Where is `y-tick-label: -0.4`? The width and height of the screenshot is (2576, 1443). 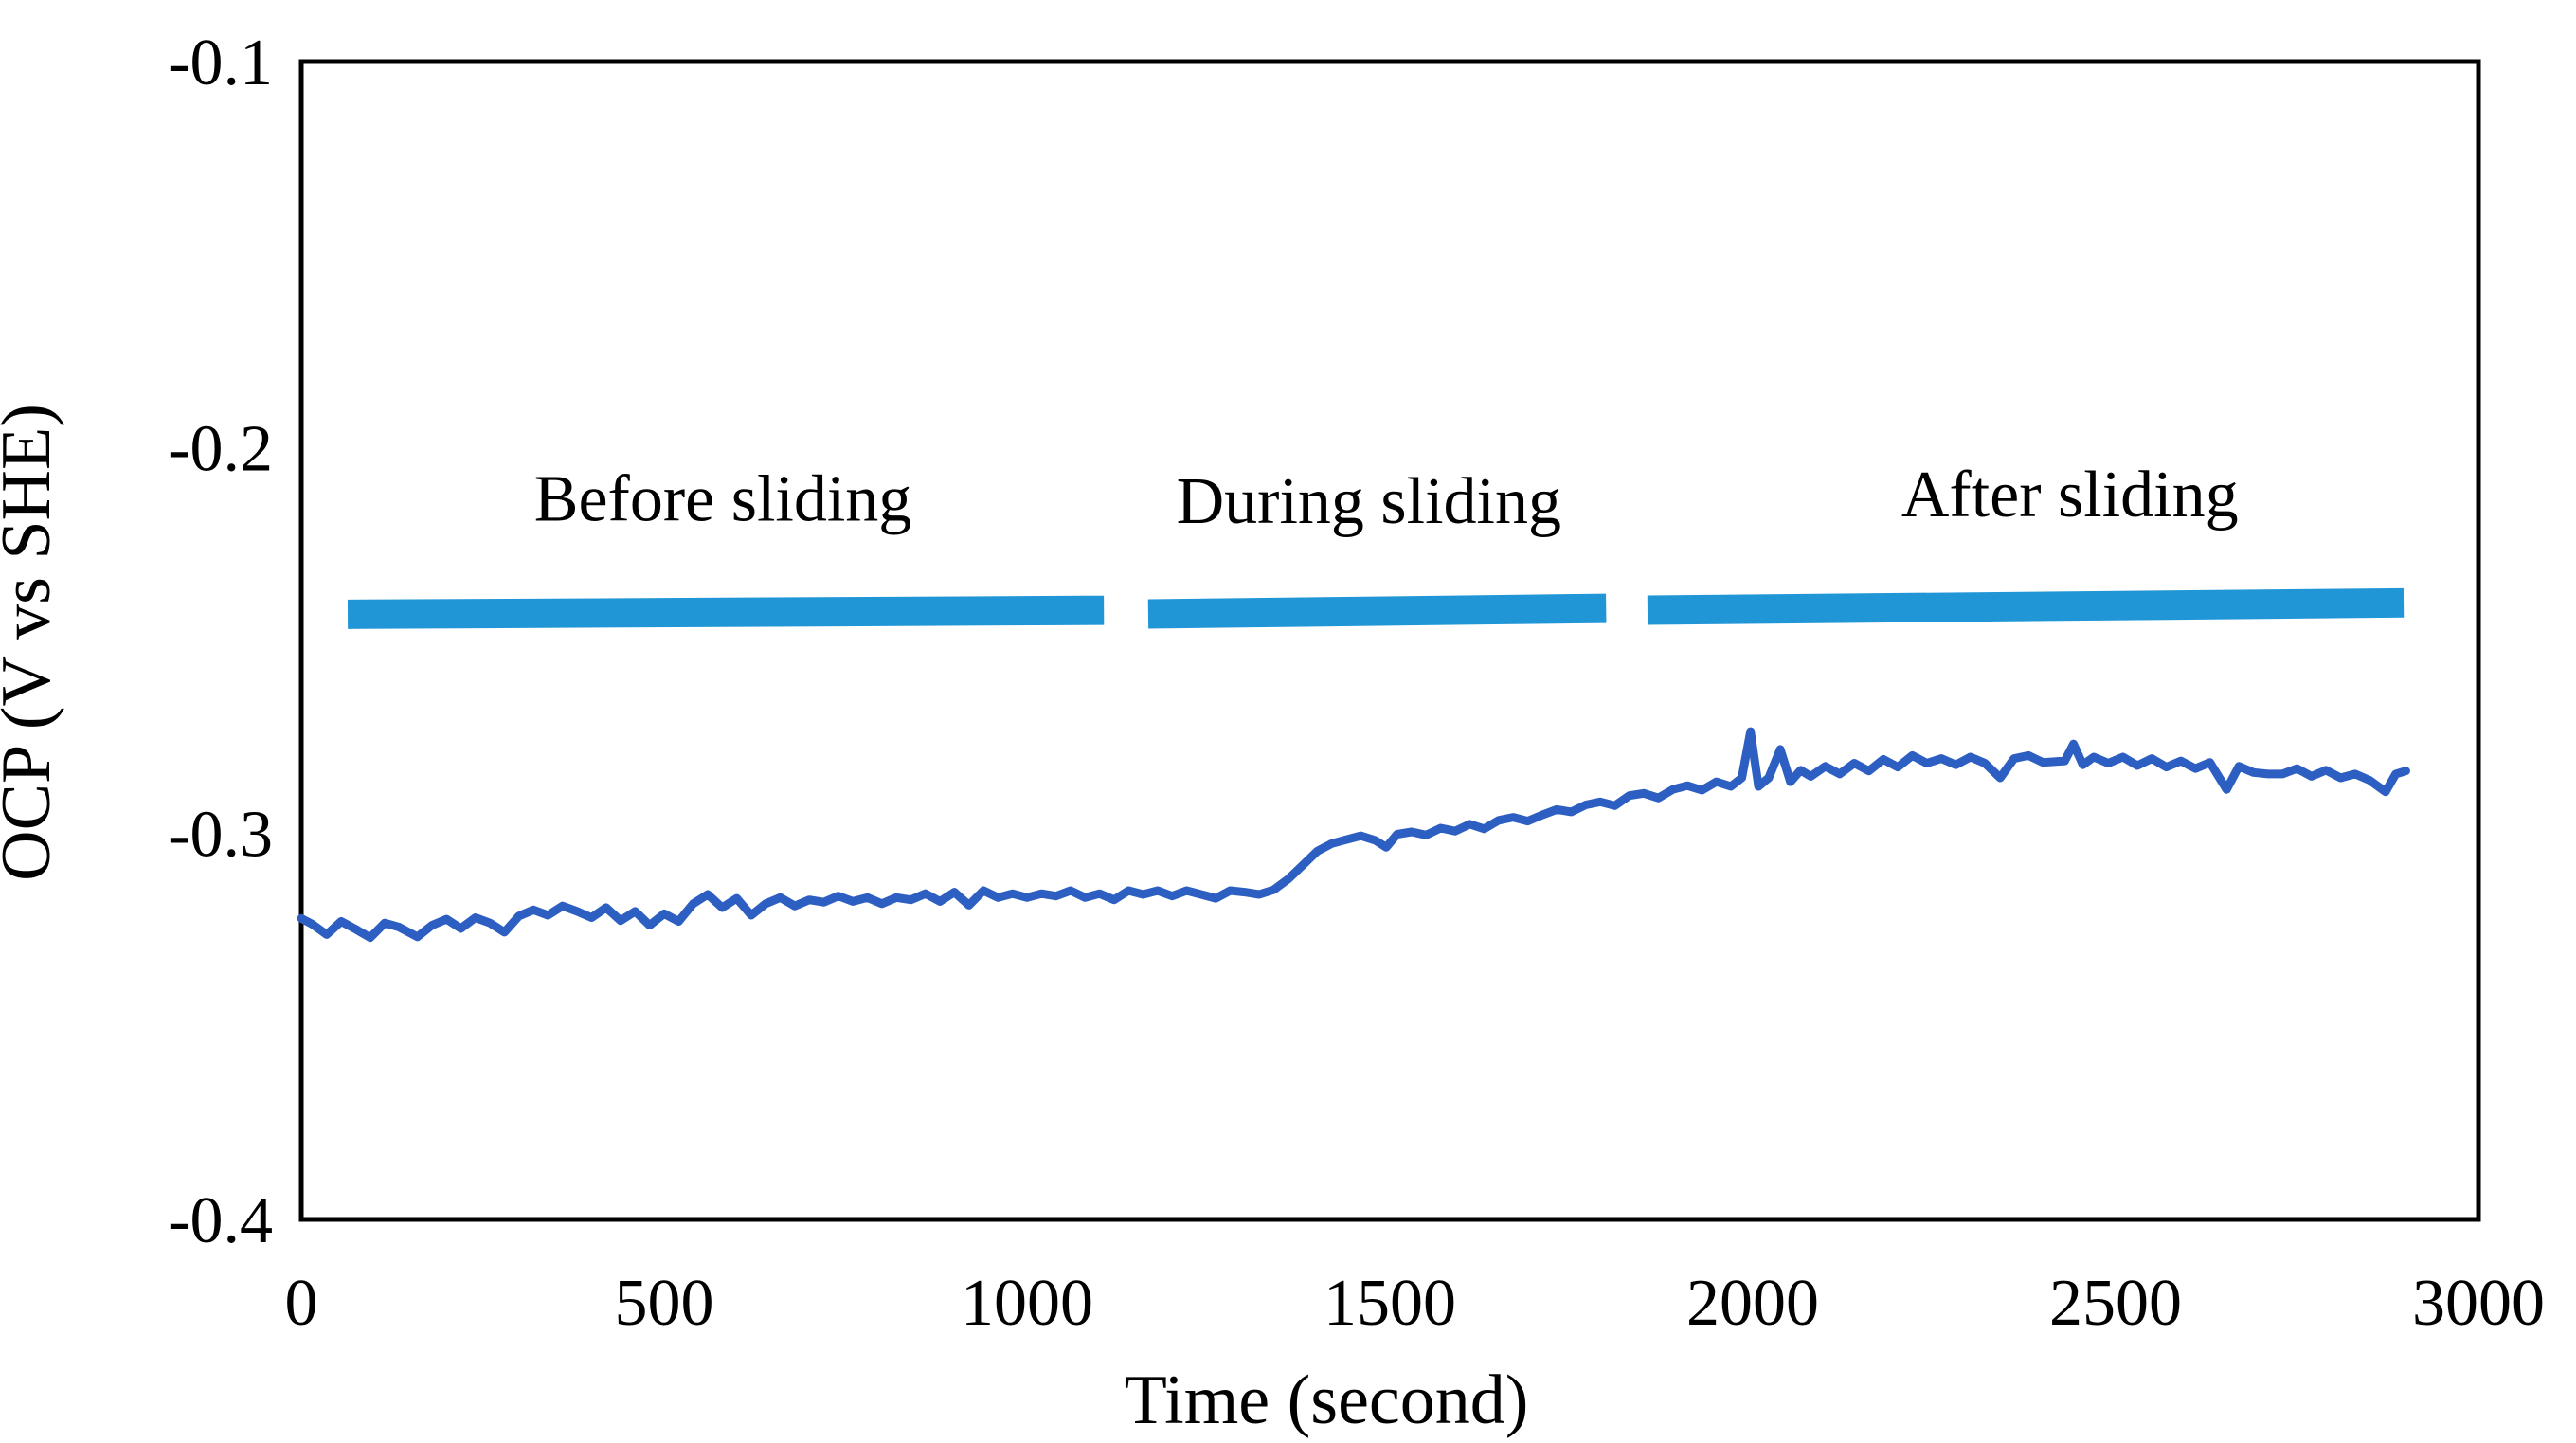 y-tick-label: -0.4 is located at coordinates (220, 1220).